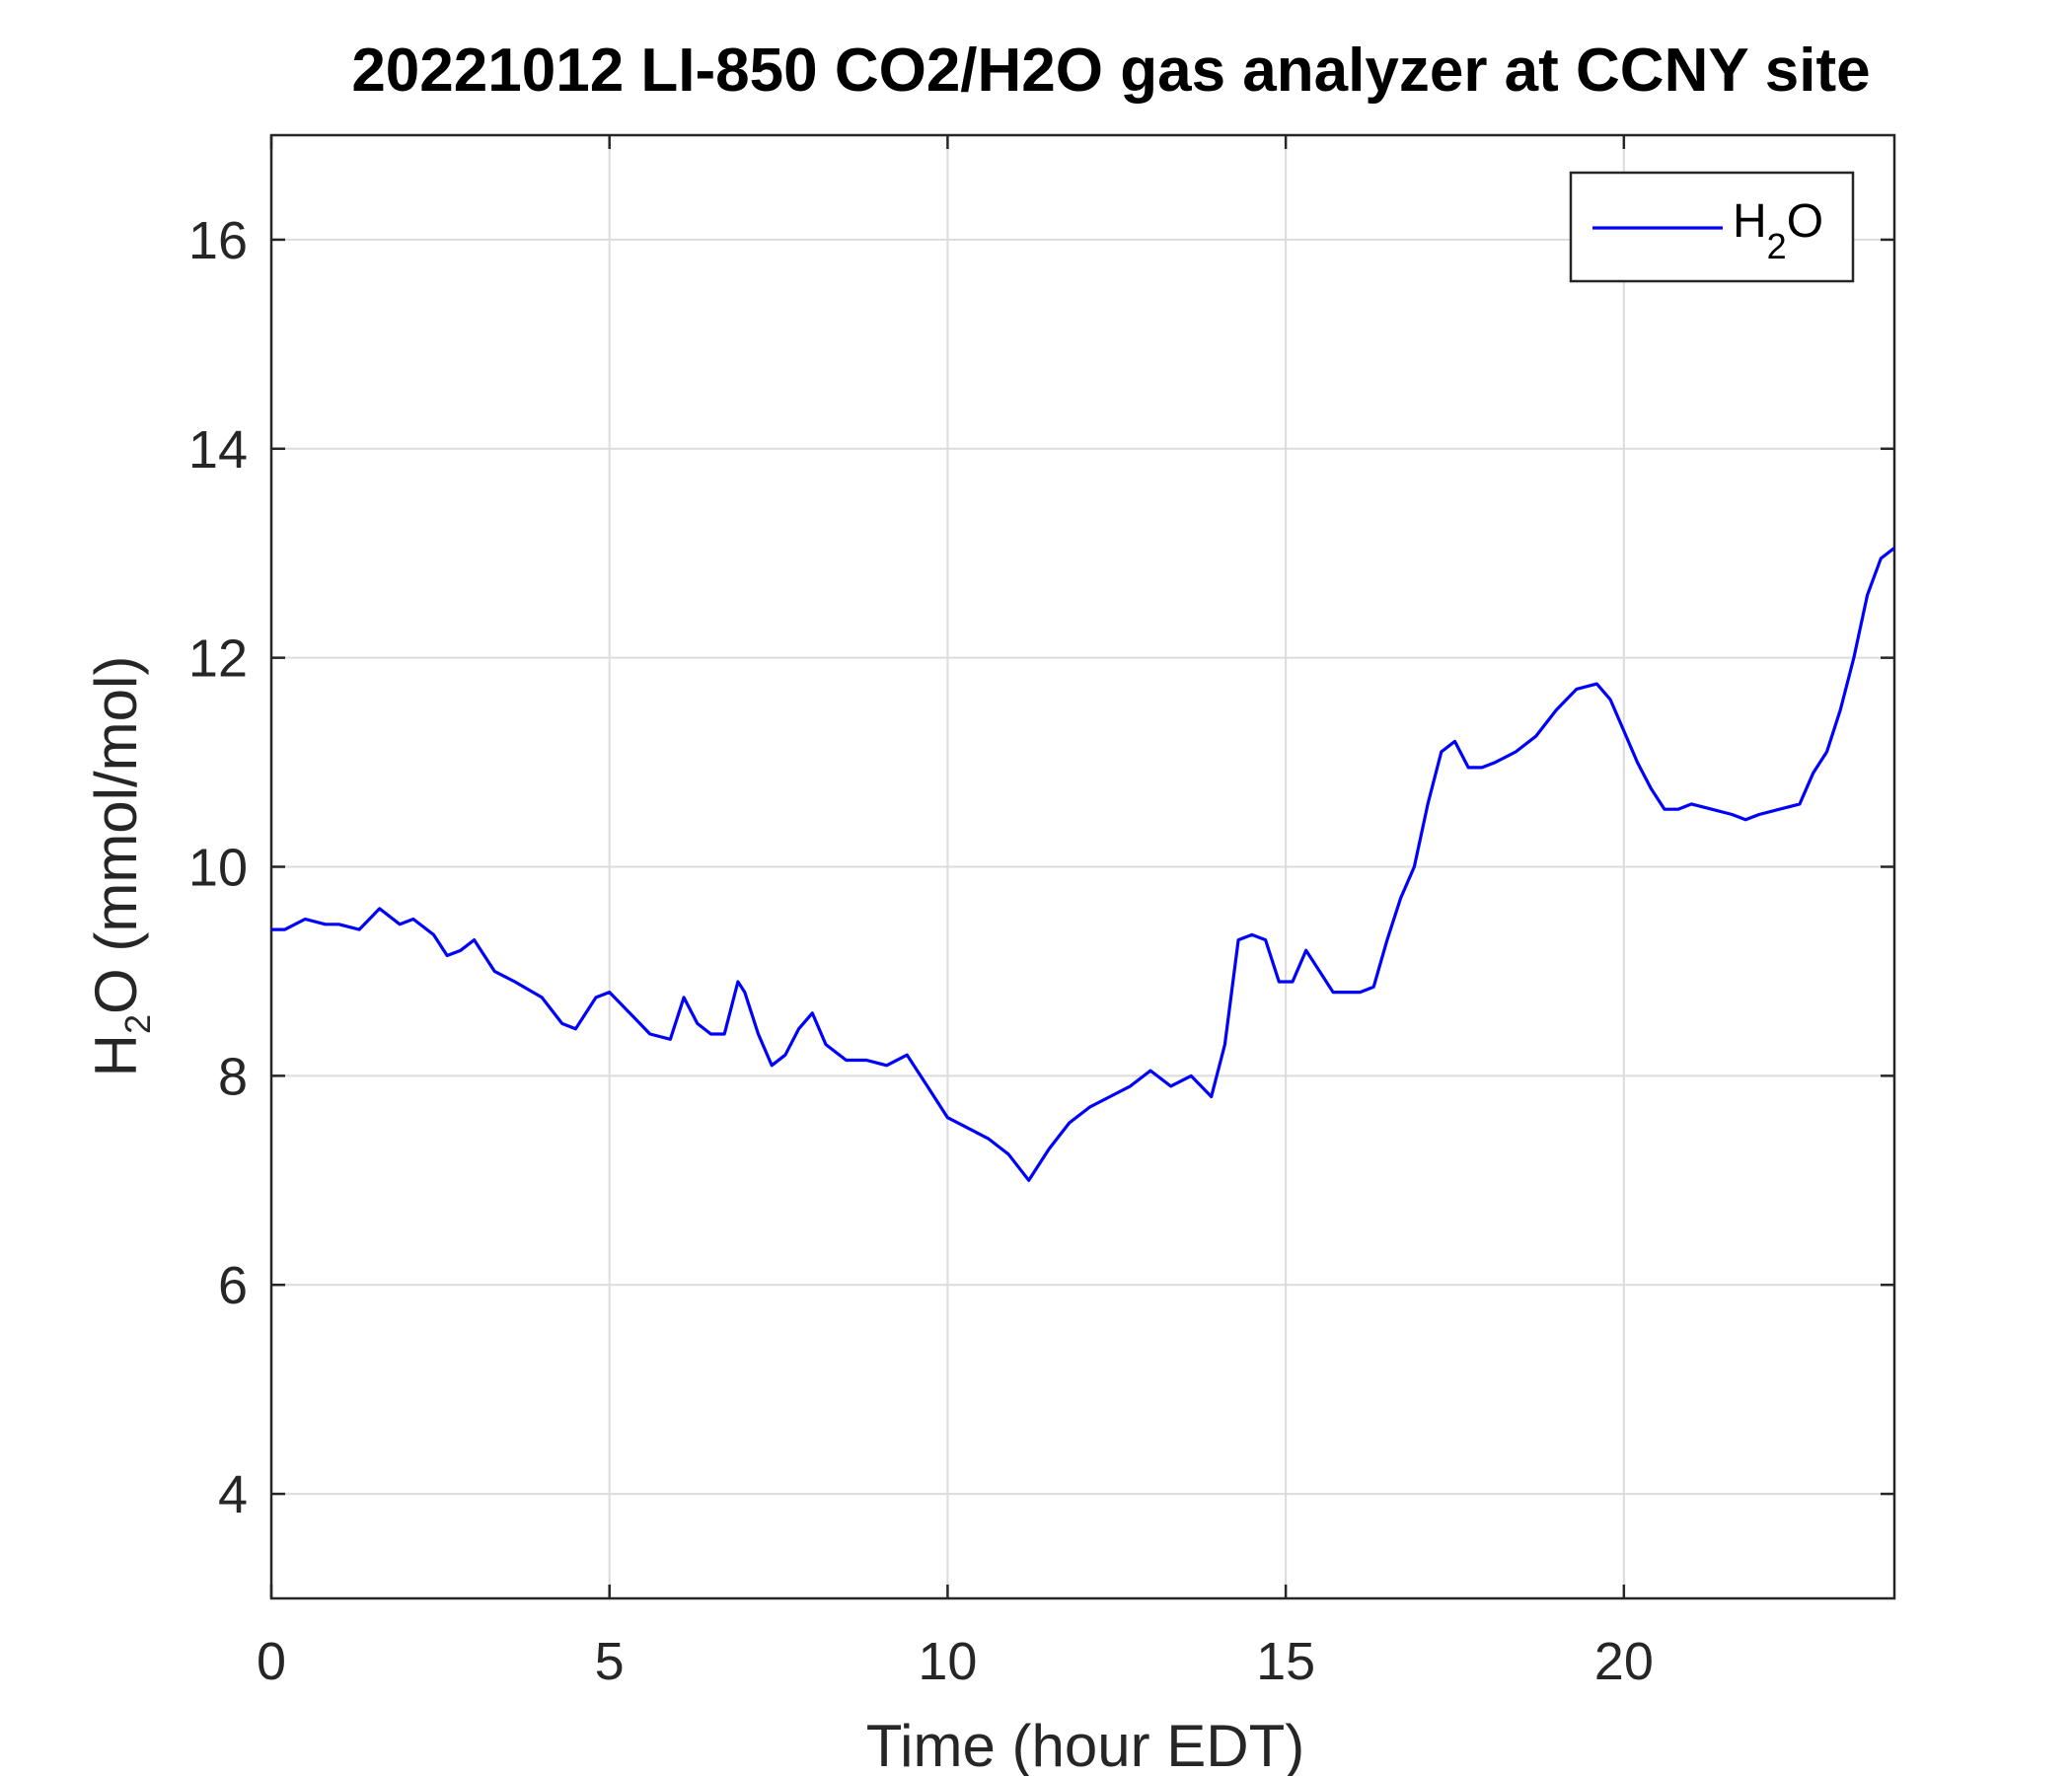  What do you see at coordinates (233, 1285) in the screenshot?
I see `y-tick-label: 6` at bounding box center [233, 1285].